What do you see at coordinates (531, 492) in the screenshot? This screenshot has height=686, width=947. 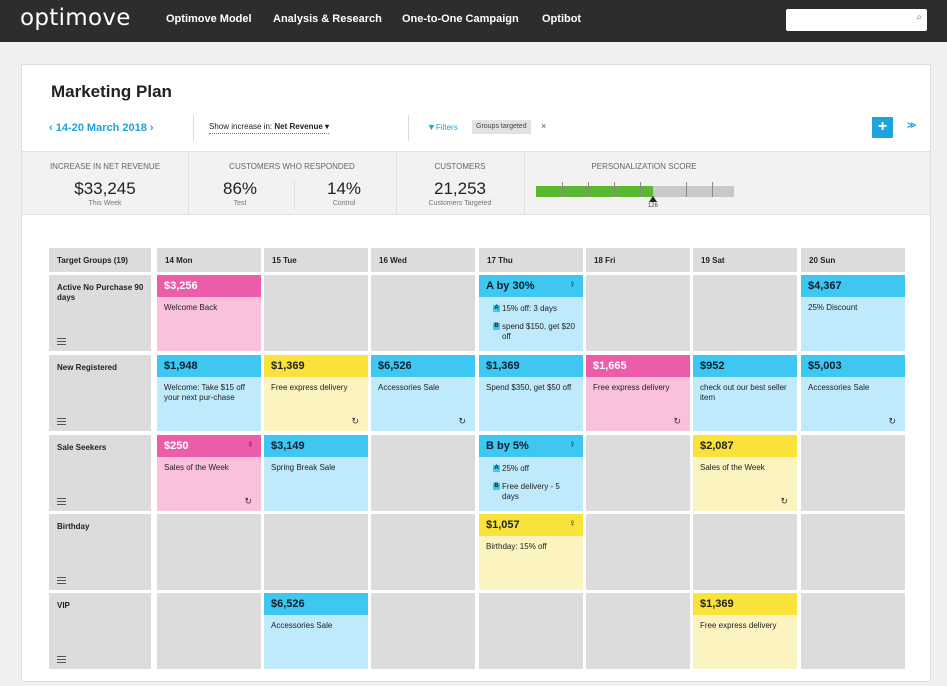 I see `ab-variant-b: B Free delivery - 5 days` at bounding box center [531, 492].